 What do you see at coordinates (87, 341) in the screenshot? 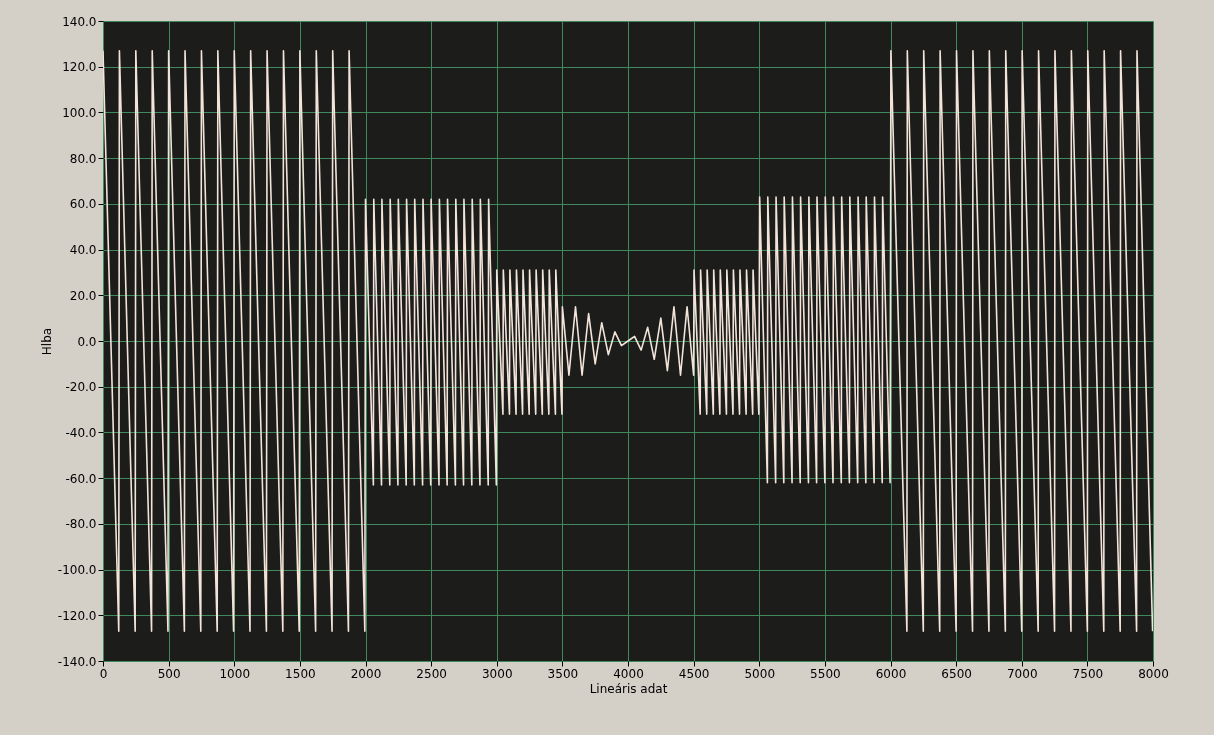
I see `y-tick-label: 0.0` at bounding box center [87, 341].